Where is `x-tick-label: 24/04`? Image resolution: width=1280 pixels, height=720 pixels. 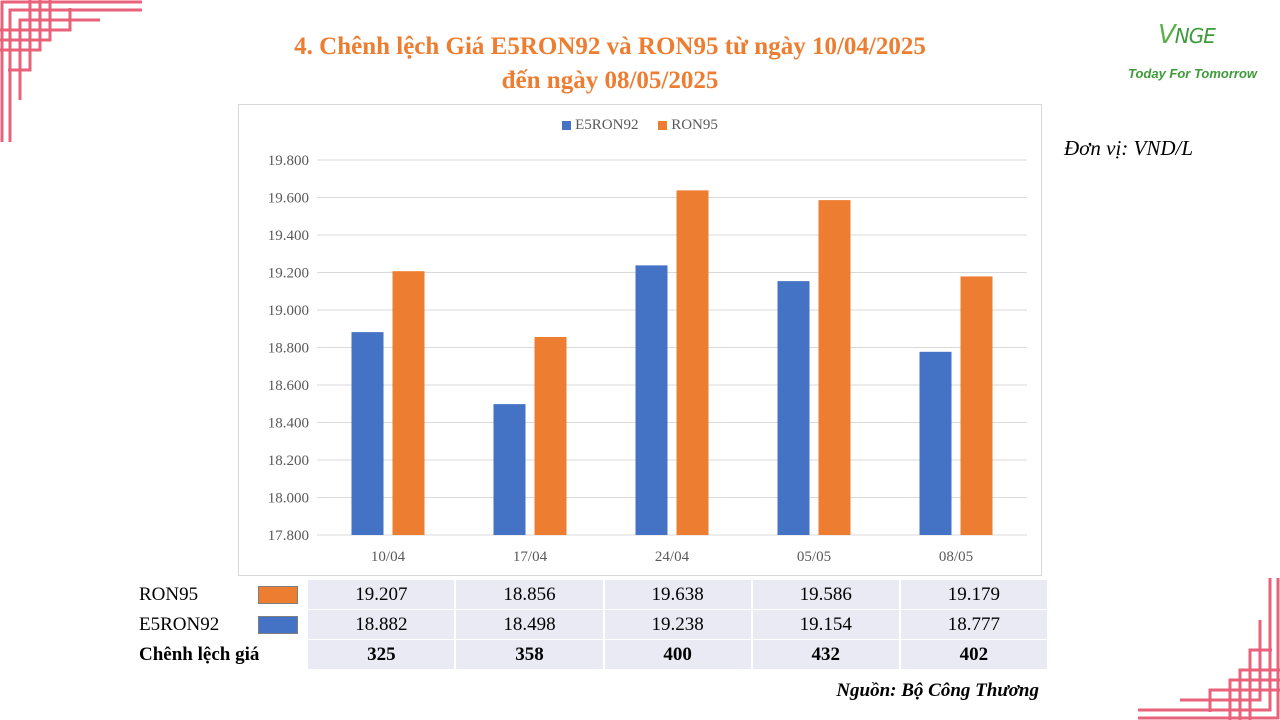
x-tick-label: 24/04 is located at coordinates (672, 557).